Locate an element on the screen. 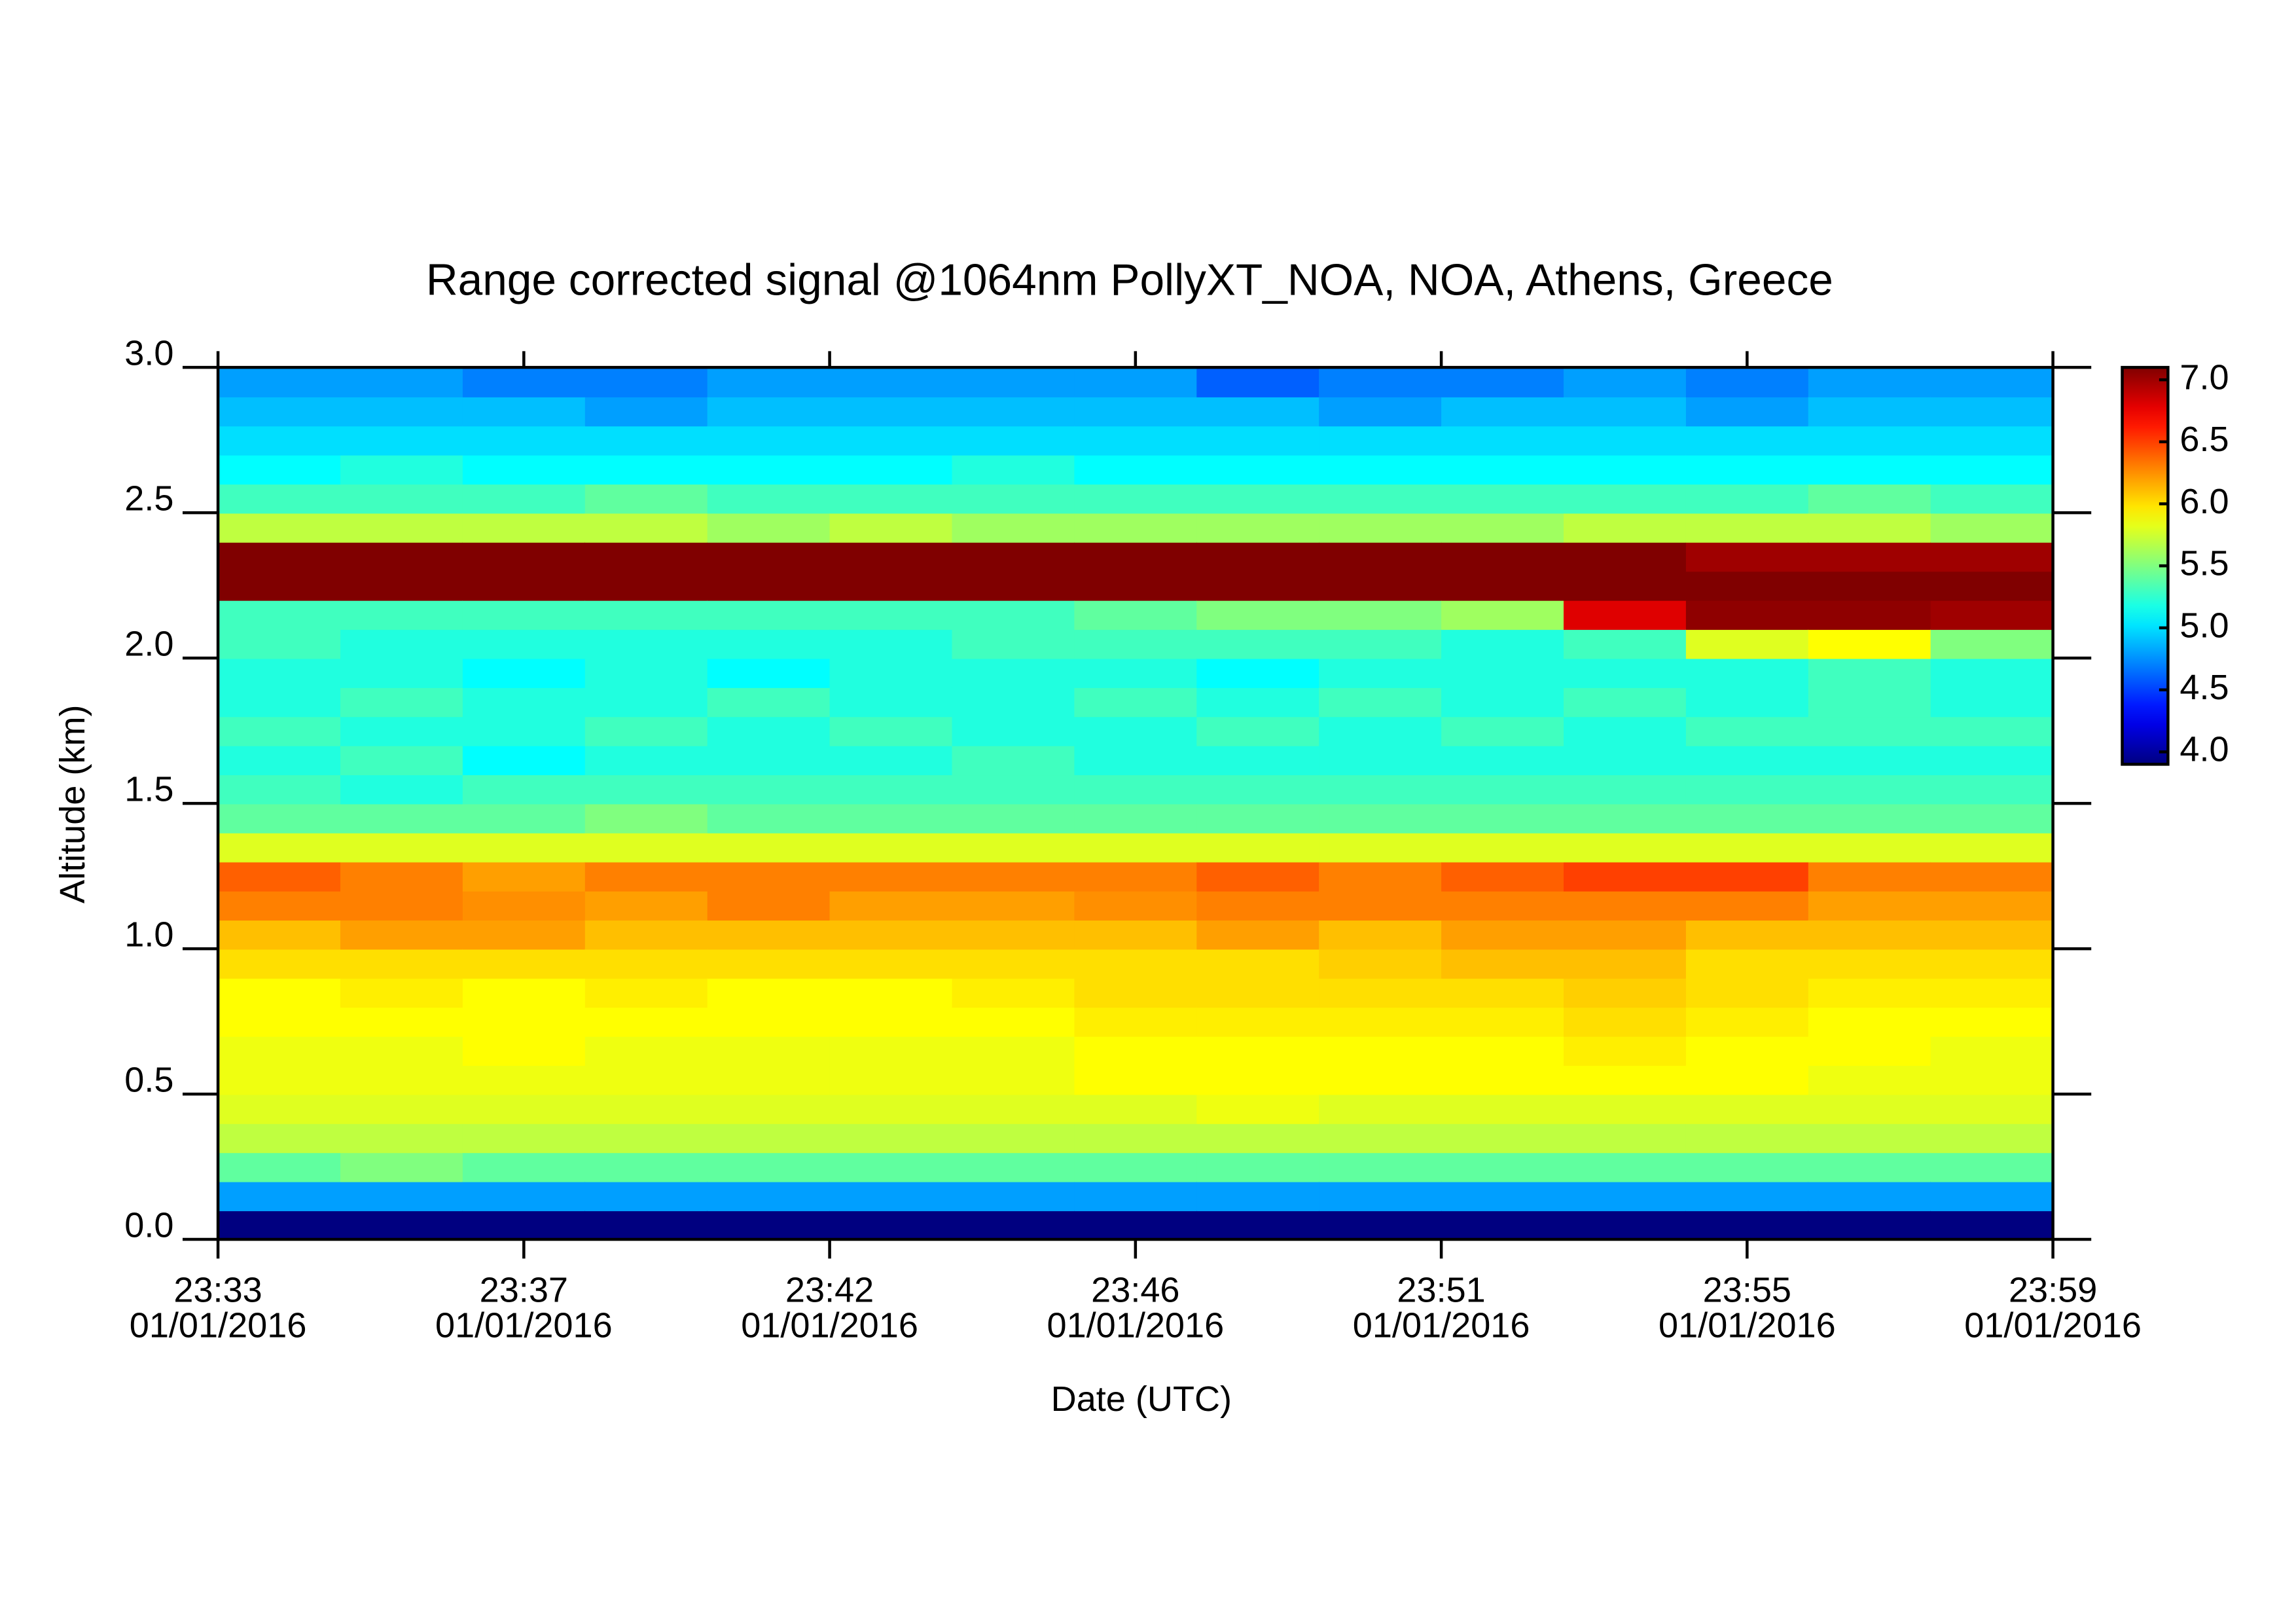 The width and height of the screenshot is (2296, 1623). colorbar-tick-label: 6.0 is located at coordinates (2204, 501).